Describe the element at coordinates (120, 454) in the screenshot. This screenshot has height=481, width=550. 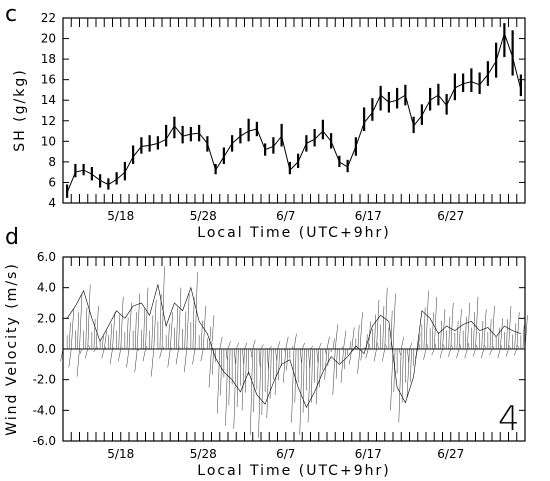
I see `x-tick-label: 5/18` at that location.